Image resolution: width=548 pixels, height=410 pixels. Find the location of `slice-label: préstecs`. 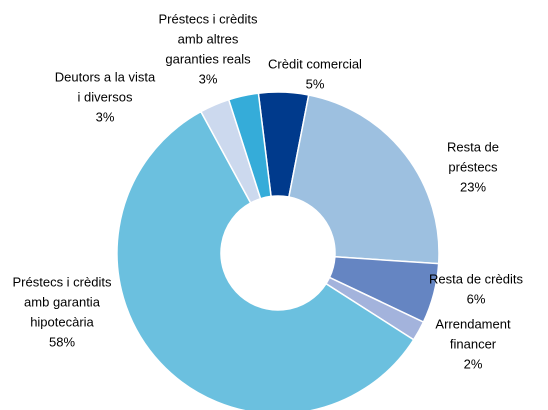

slice-label: préstecs is located at coordinates (473, 166).